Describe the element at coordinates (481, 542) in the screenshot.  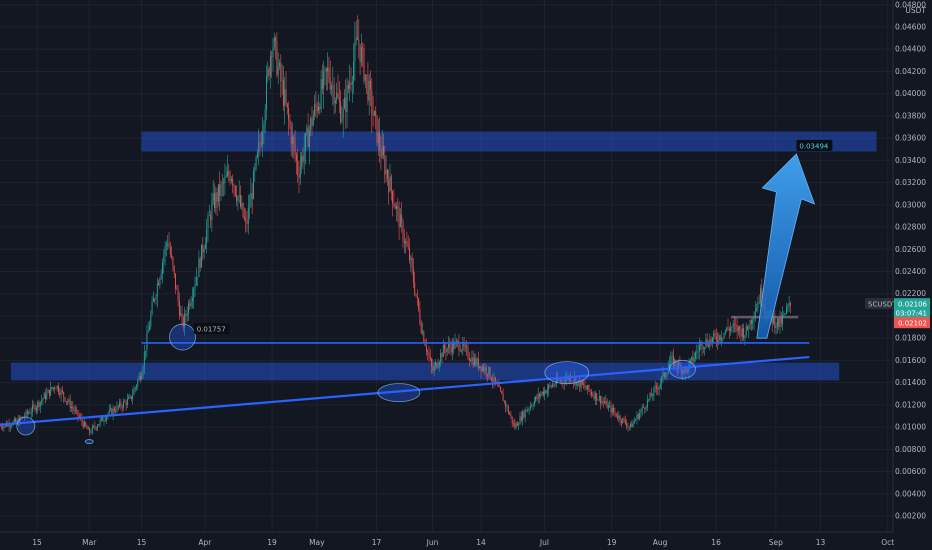
I see `x-tick-label-8: 14` at that location.